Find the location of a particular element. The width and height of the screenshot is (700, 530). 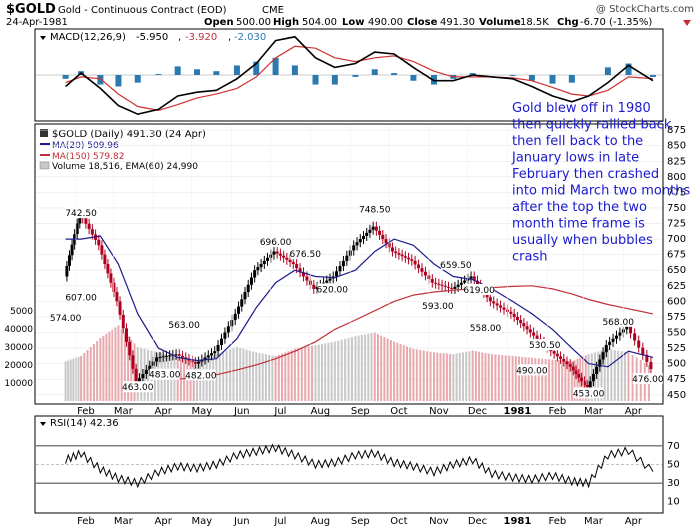

price-annotation-label: 558.00 is located at coordinates (486, 329).